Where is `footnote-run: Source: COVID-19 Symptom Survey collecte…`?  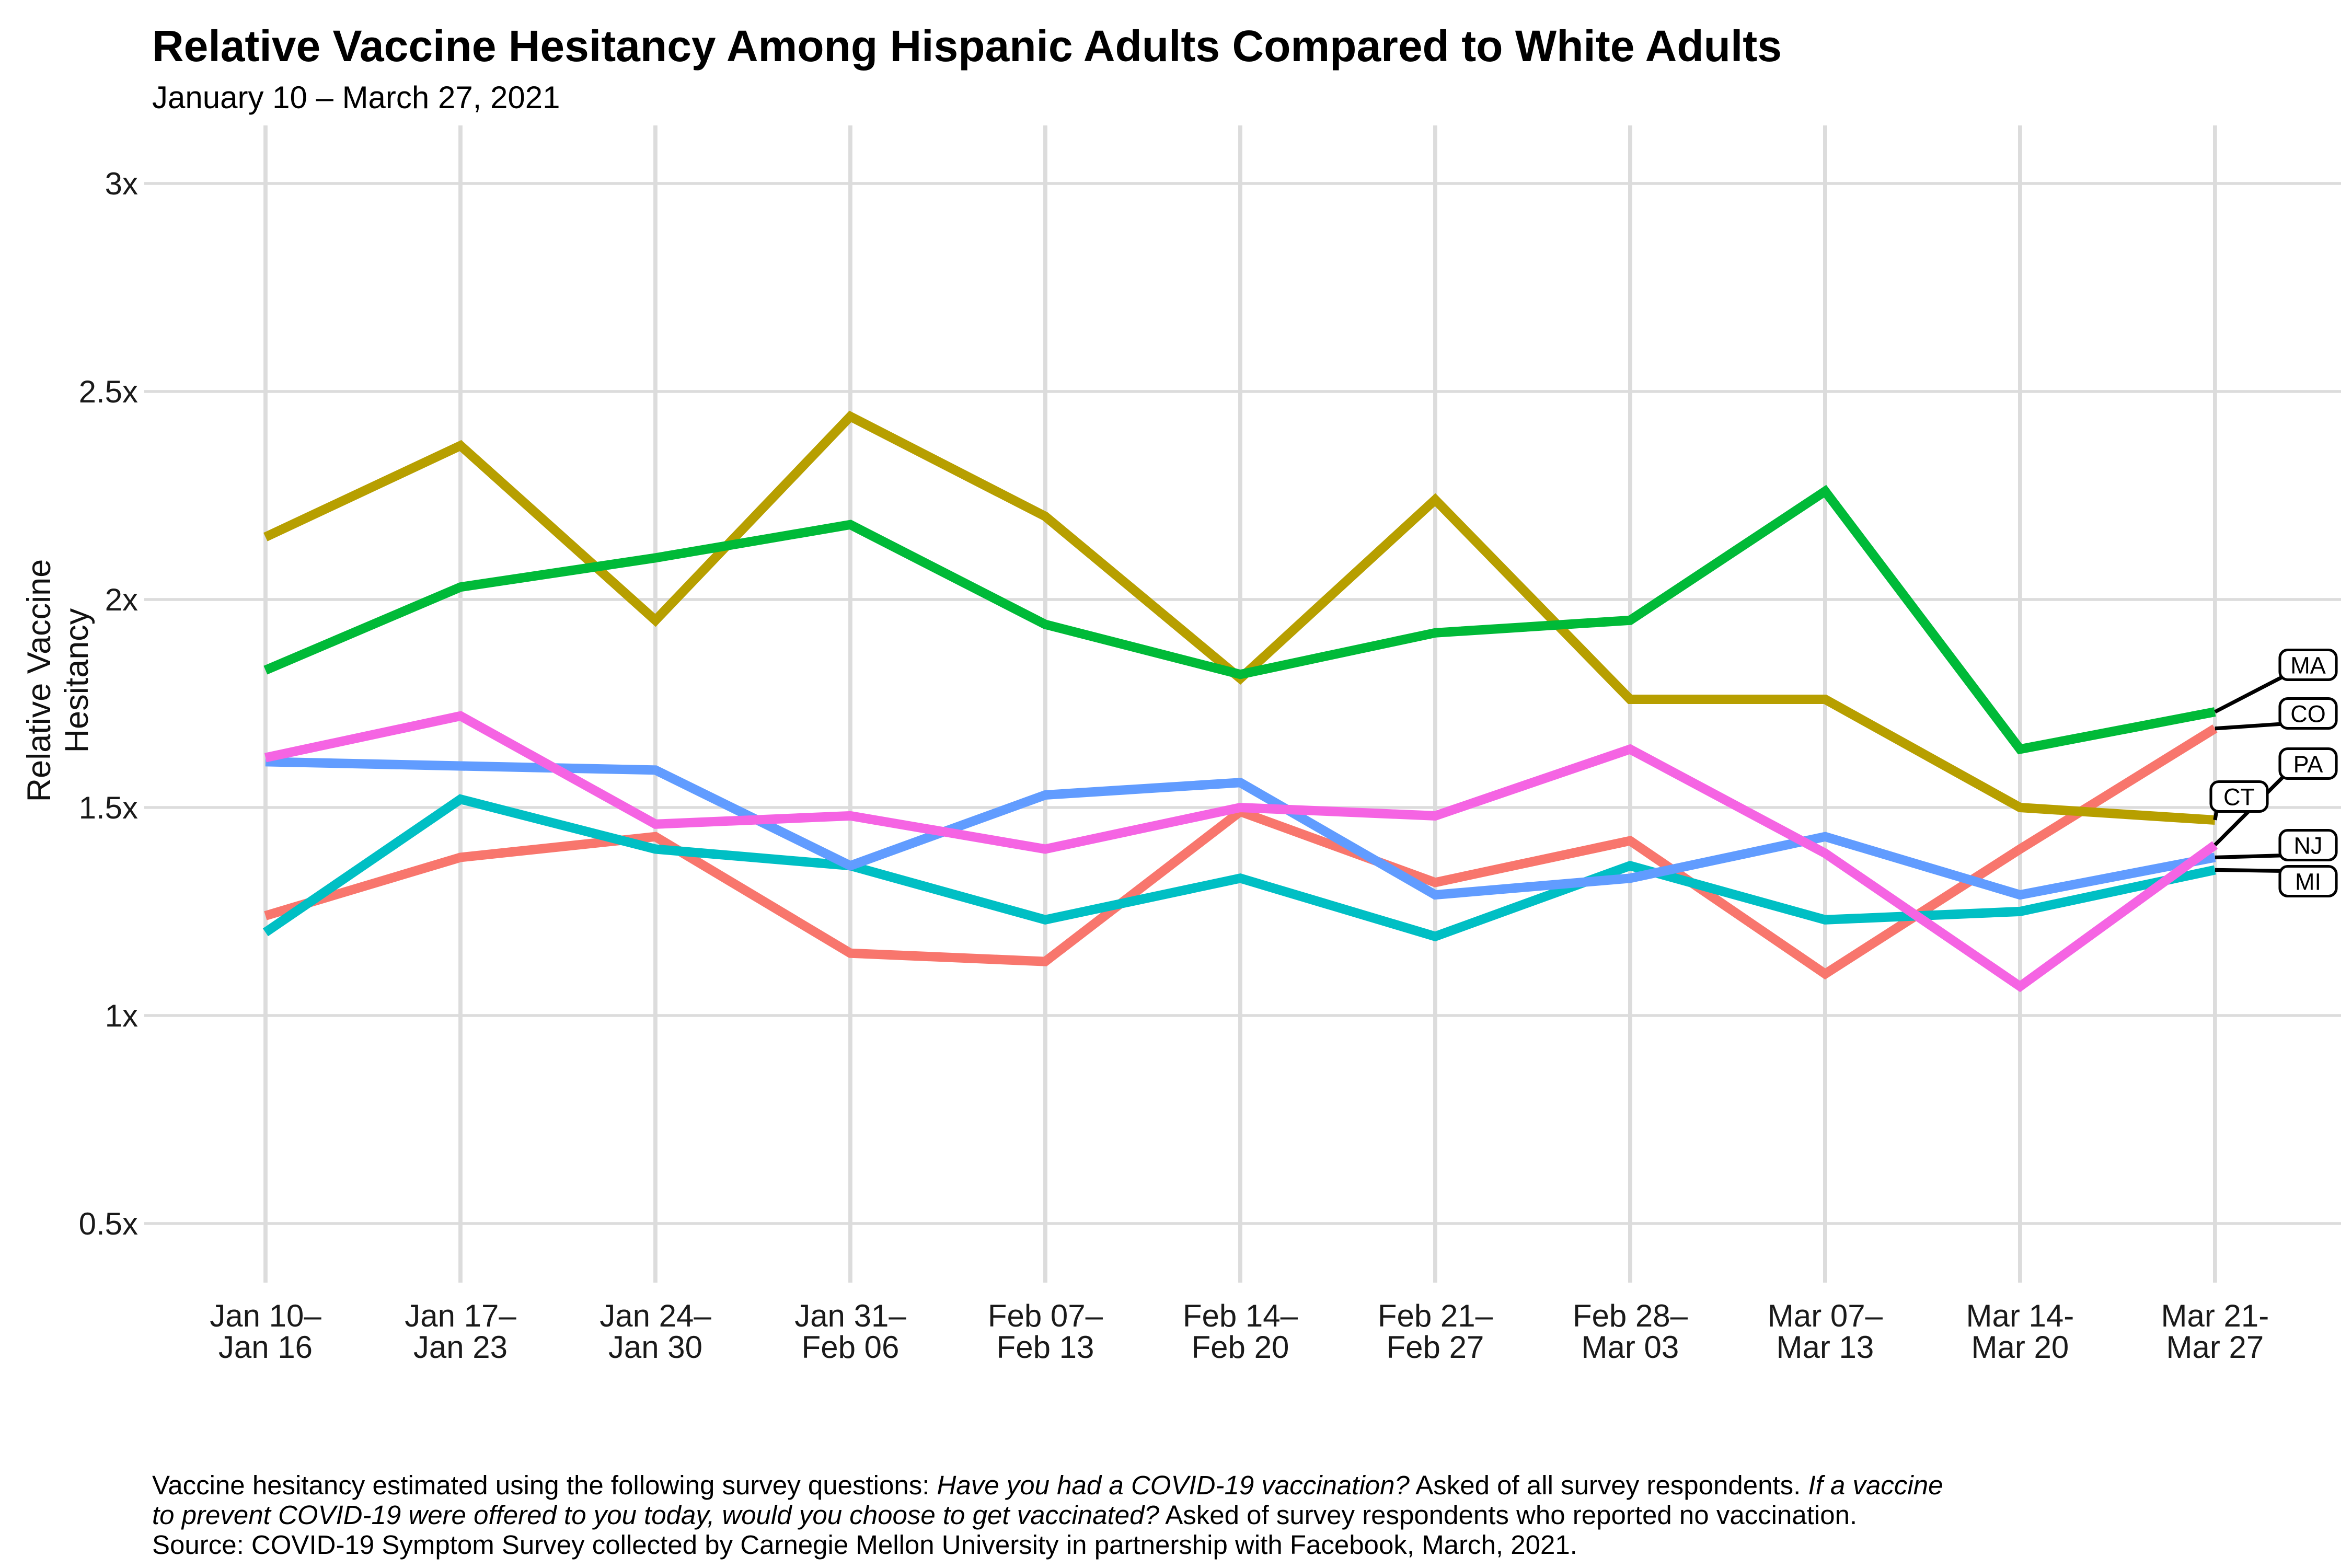 footnote-run: Source: COVID-19 Symptom Survey collecte… is located at coordinates (864, 1546).